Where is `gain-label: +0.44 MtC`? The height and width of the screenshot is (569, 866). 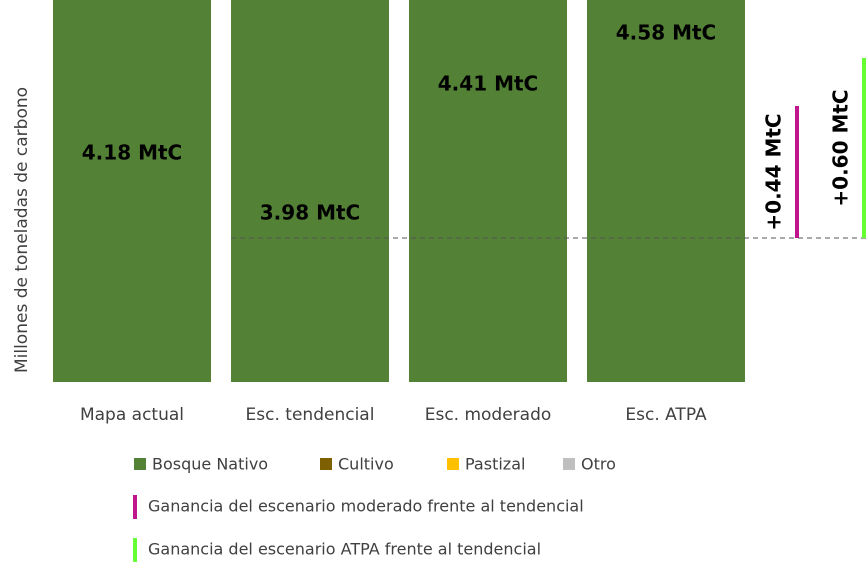 gain-label: +0.44 MtC is located at coordinates (774, 171).